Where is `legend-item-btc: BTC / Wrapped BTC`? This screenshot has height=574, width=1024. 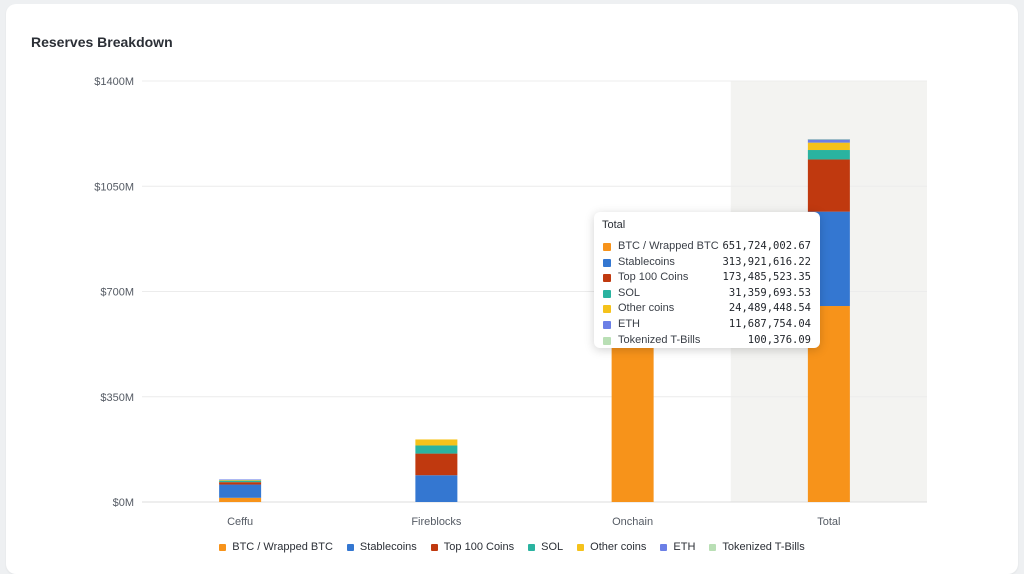 legend-item-btc: BTC / Wrapped BTC is located at coordinates (276, 547).